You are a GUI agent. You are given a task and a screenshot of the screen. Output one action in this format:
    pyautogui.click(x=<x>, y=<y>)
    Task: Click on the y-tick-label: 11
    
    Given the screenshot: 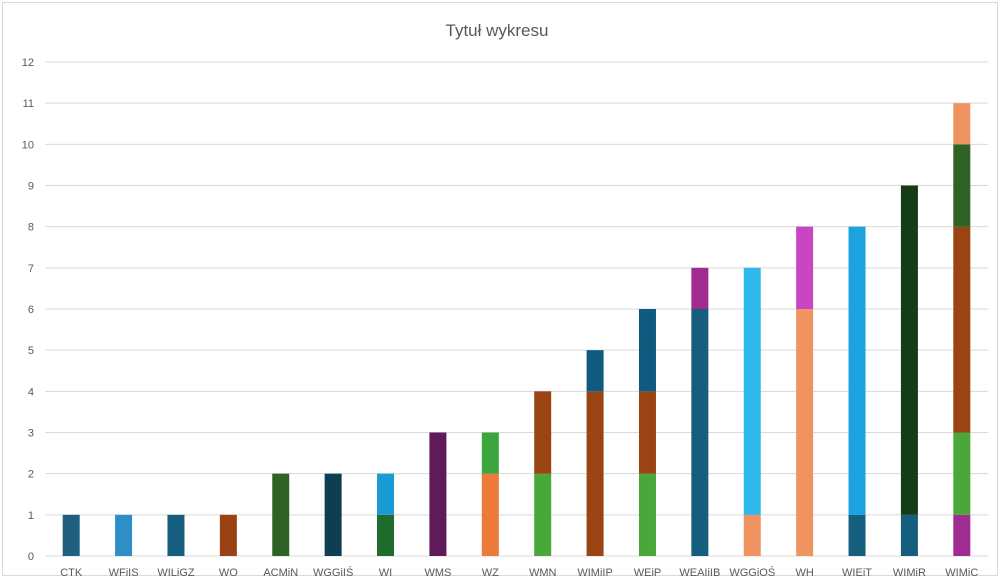 What is the action you would take?
    pyautogui.click(x=28, y=104)
    